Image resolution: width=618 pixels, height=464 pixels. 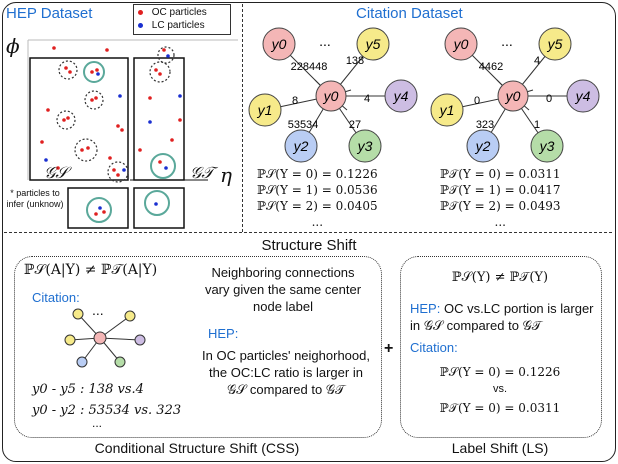 I want to click on source-prob-2: ℙ𝒮(Y = 2) = 0.0405, so click(x=317, y=206).